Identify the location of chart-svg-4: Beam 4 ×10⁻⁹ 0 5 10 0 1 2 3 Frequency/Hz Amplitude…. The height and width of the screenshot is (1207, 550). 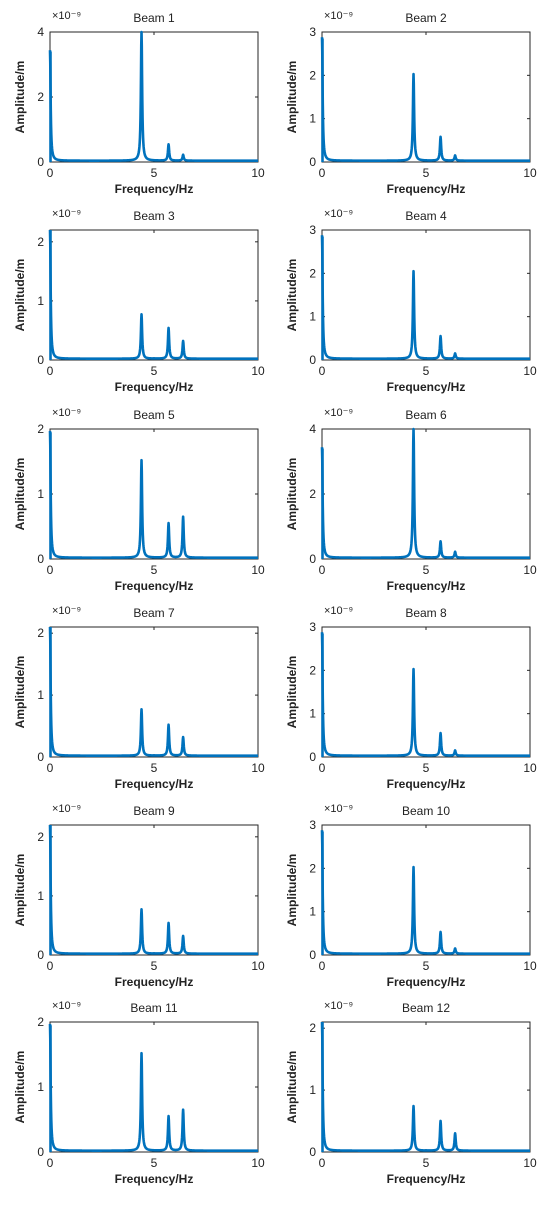
(411, 301).